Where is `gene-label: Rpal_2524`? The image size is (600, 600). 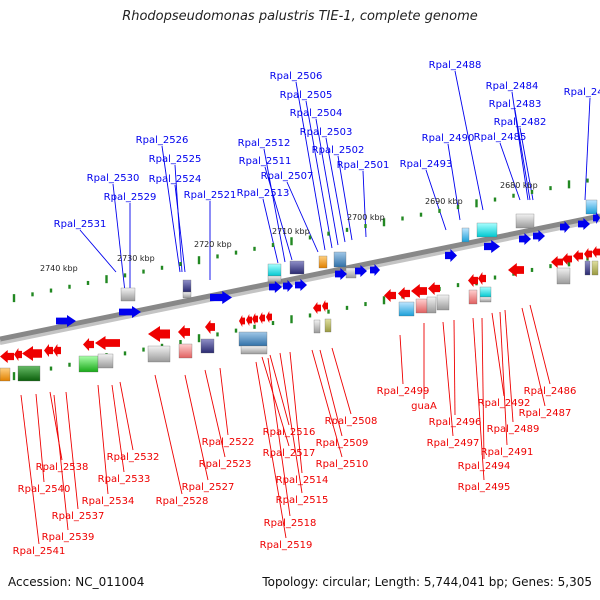
gene-label: Rpal_2524 is located at coordinates (175, 179).